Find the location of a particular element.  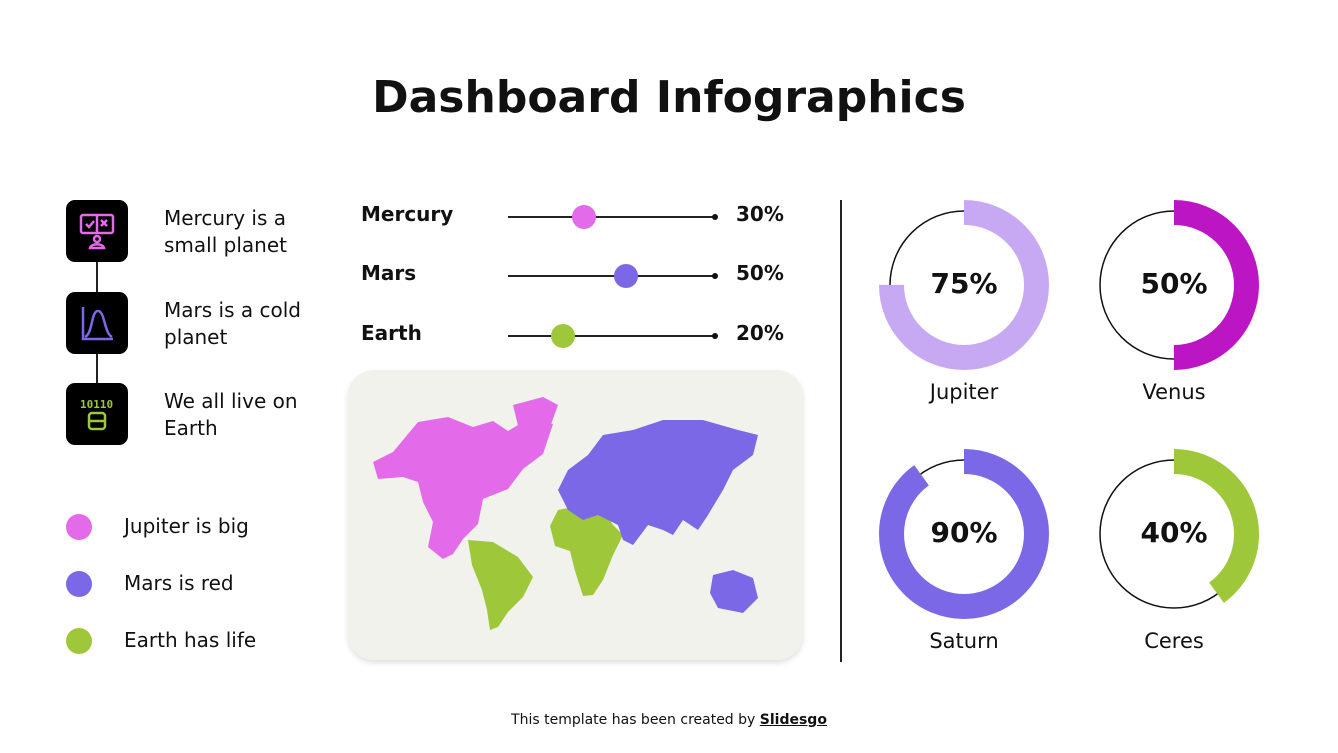

donut-value: 50% is located at coordinates (1174, 283).